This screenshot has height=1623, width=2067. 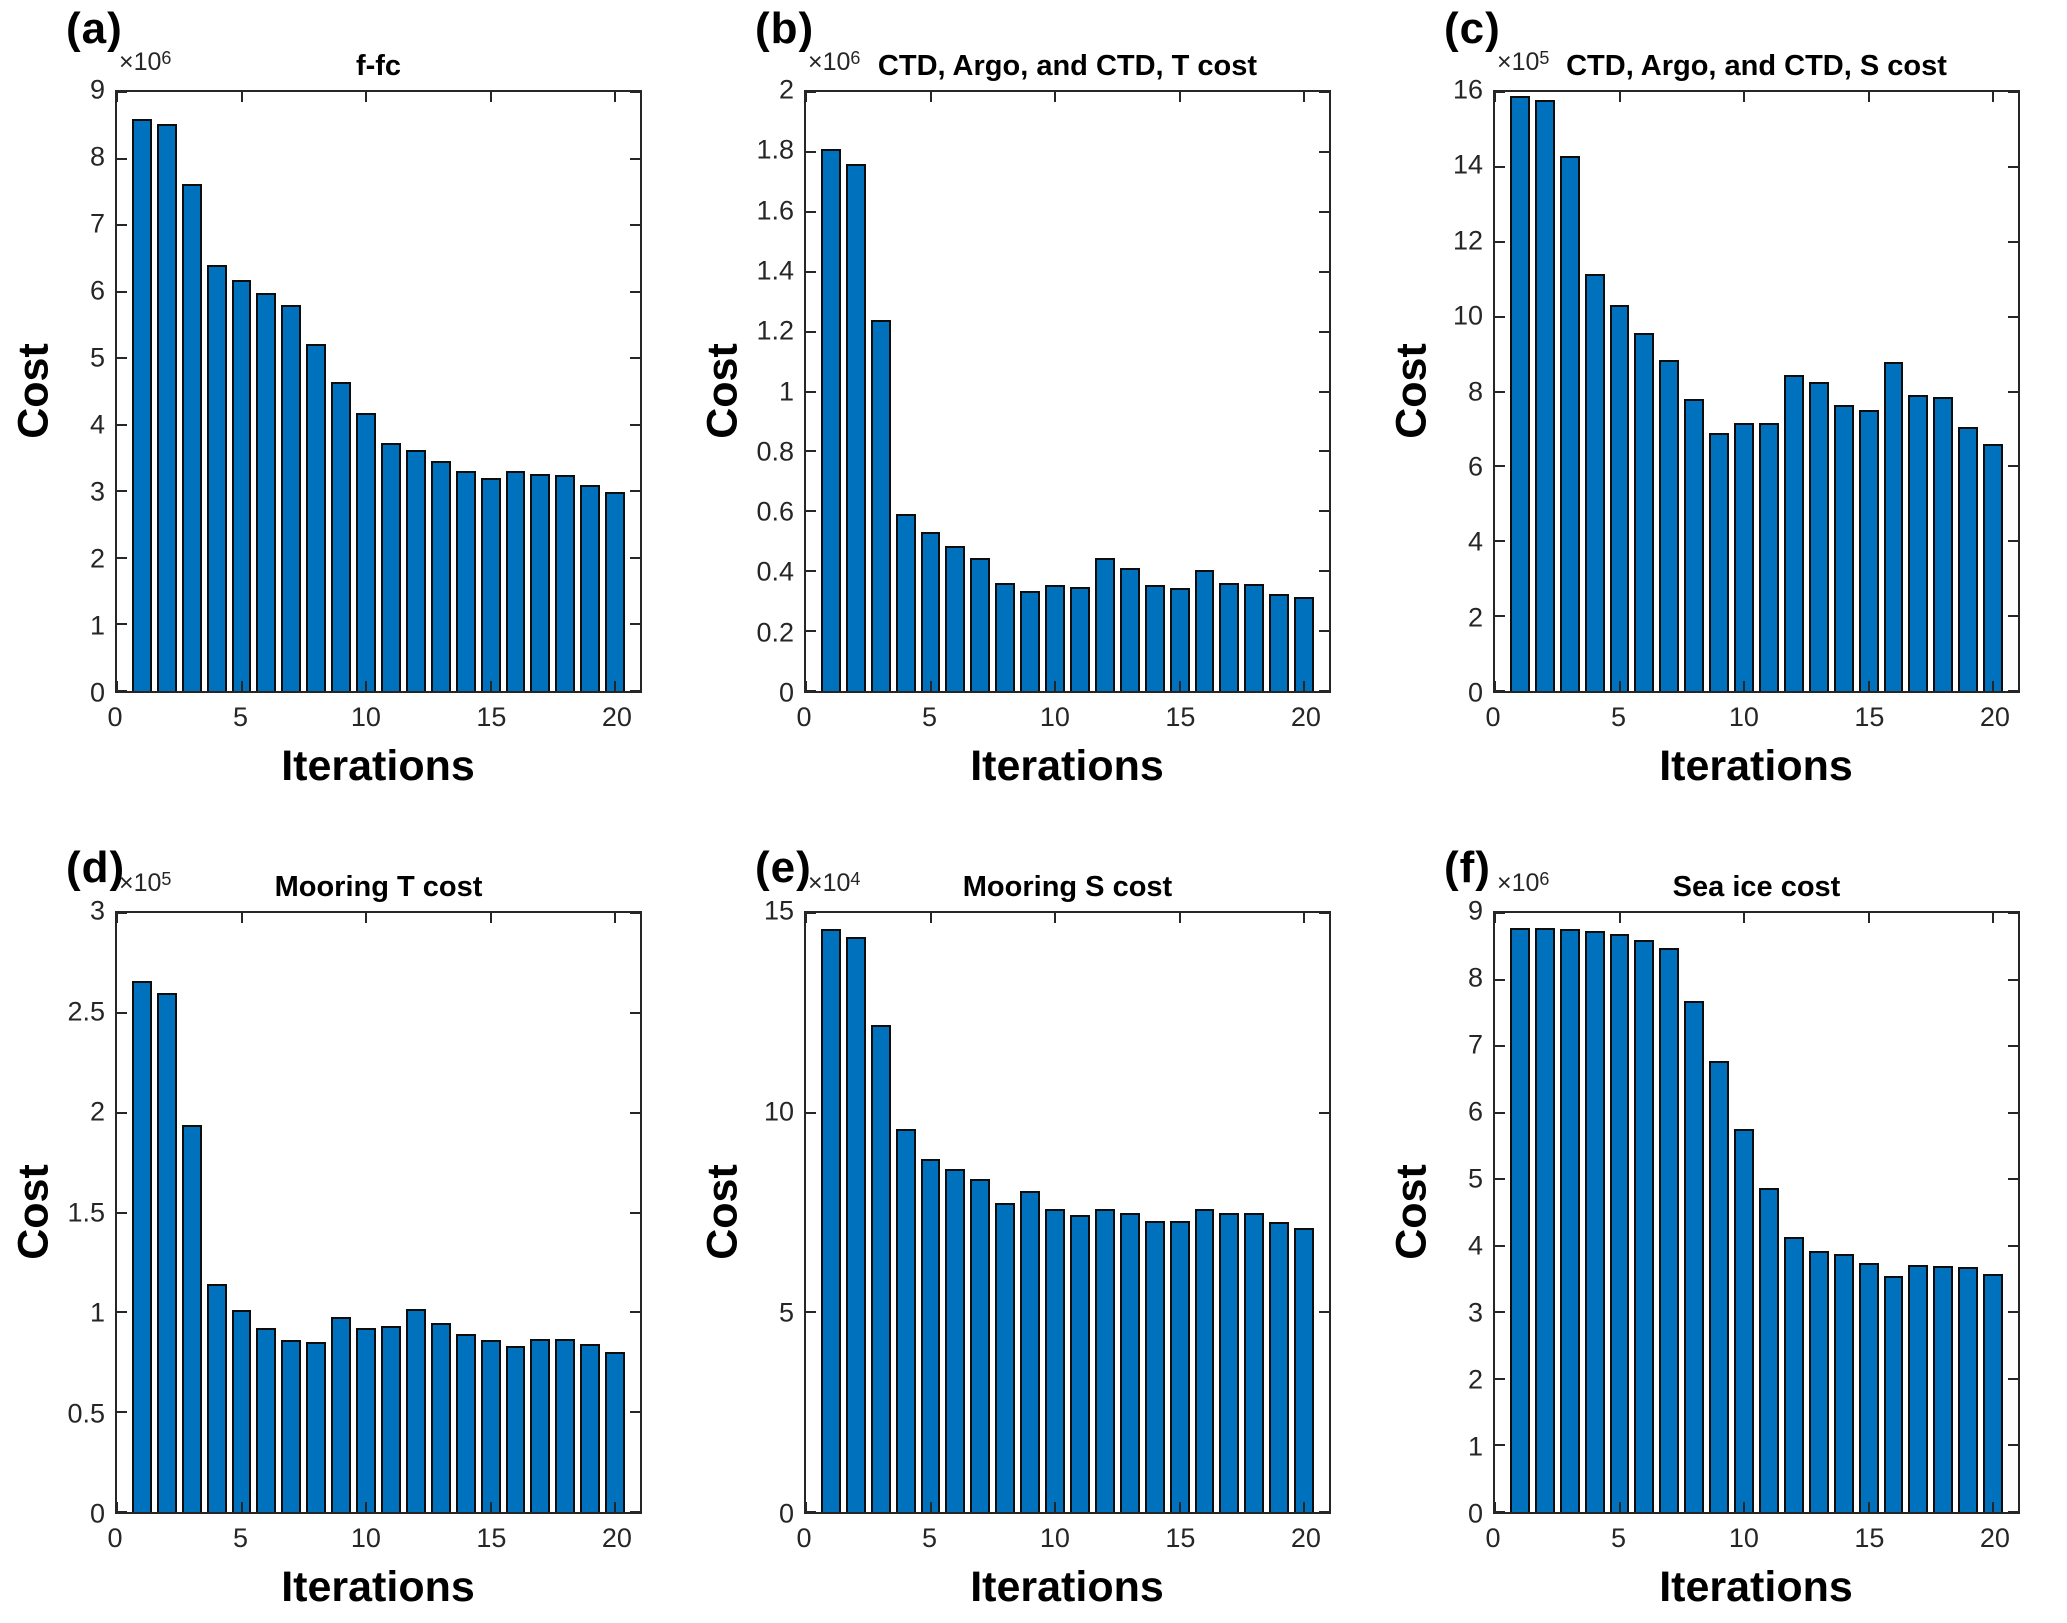 What do you see at coordinates (1067, 766) in the screenshot?
I see `x-axis-label: Iterations` at bounding box center [1067, 766].